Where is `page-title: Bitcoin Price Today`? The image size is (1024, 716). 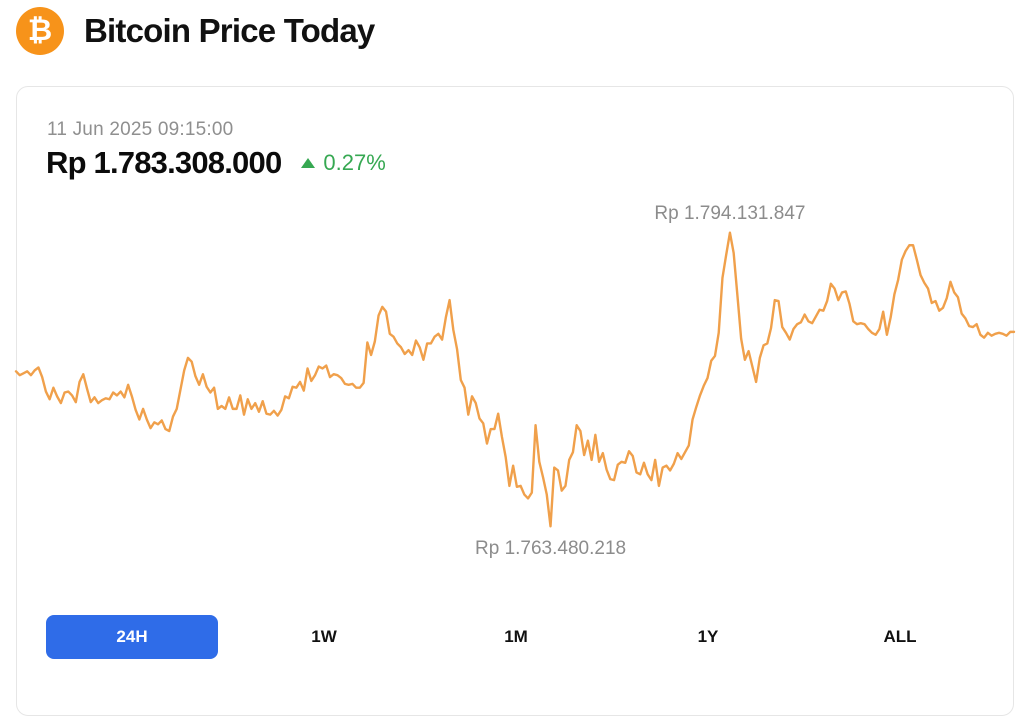
page-title: Bitcoin Price Today is located at coordinates (229, 30).